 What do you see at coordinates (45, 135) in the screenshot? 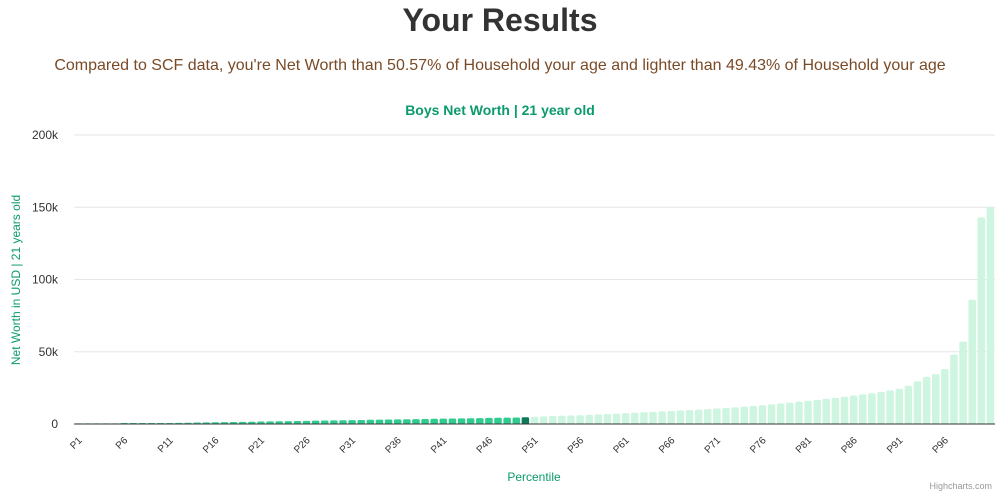
I see `y-tick-label: 200k` at bounding box center [45, 135].